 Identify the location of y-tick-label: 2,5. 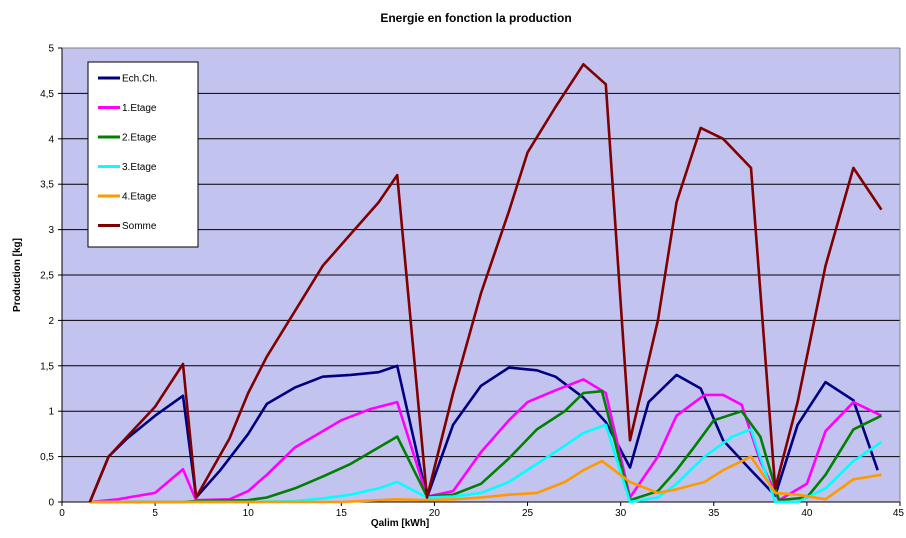
(47, 276).